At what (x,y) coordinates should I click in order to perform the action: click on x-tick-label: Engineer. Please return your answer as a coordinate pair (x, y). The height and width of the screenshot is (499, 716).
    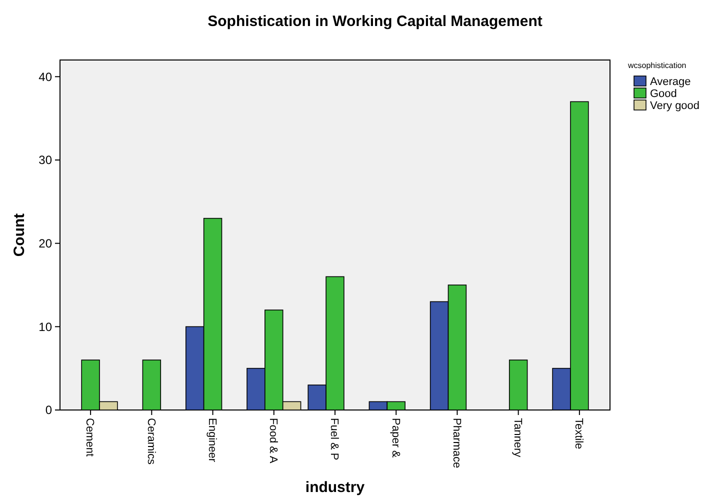
    Looking at the image, I should click on (212, 440).